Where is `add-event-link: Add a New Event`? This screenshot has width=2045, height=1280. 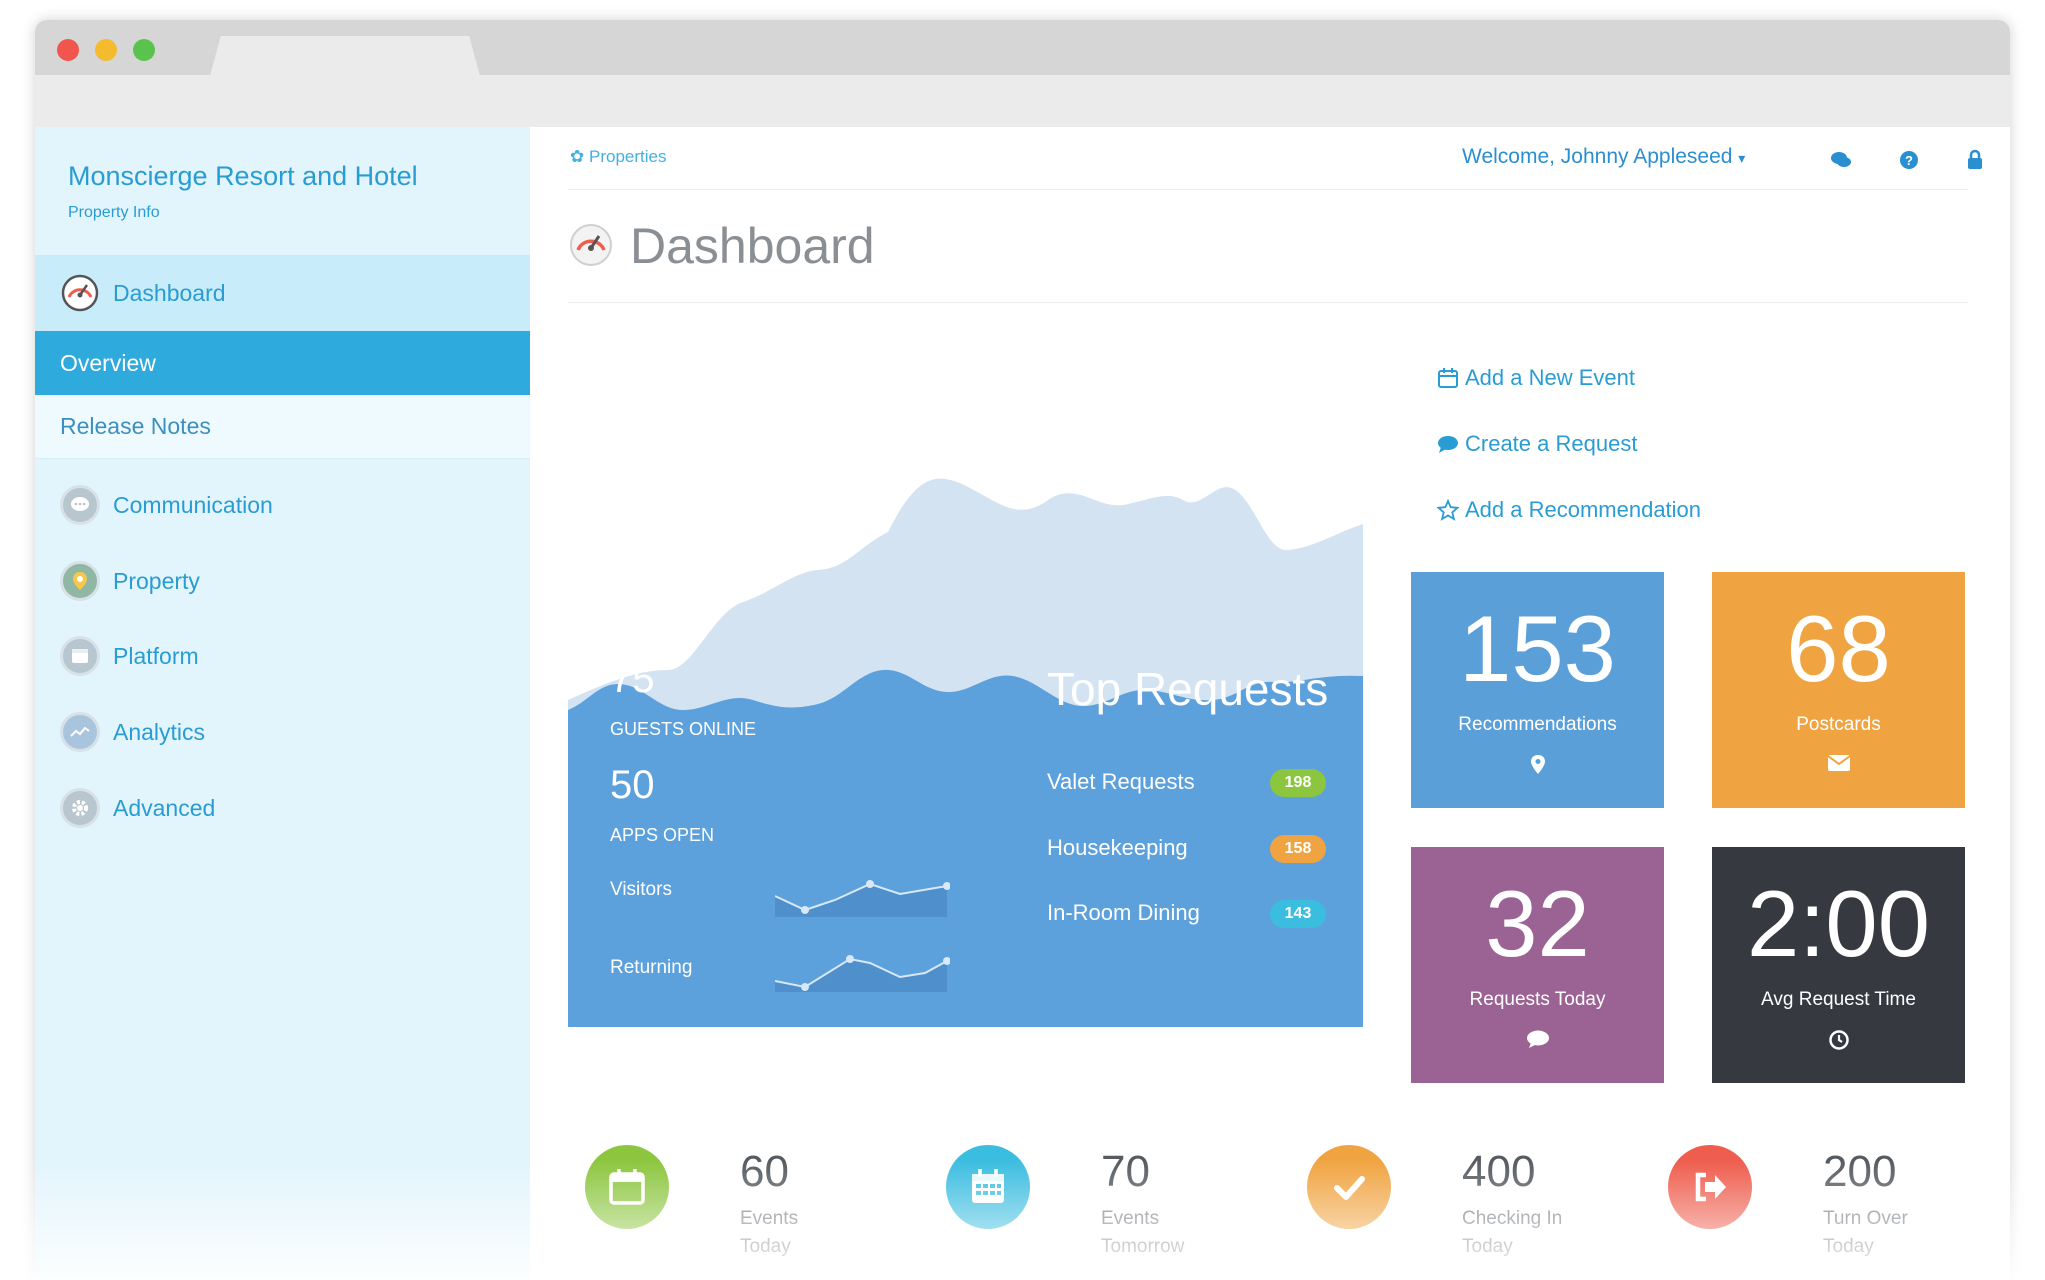
add-event-link: Add a New Event is located at coordinates (1536, 378).